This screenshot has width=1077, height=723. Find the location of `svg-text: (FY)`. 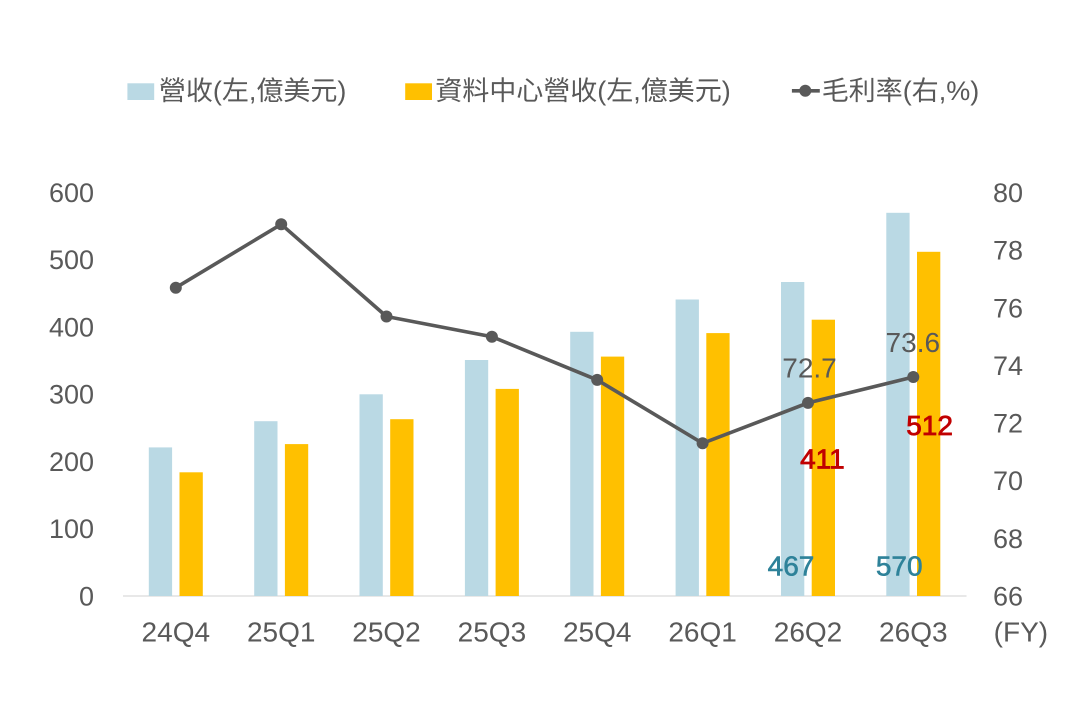

svg-text: (FY) is located at coordinates (1021, 632).